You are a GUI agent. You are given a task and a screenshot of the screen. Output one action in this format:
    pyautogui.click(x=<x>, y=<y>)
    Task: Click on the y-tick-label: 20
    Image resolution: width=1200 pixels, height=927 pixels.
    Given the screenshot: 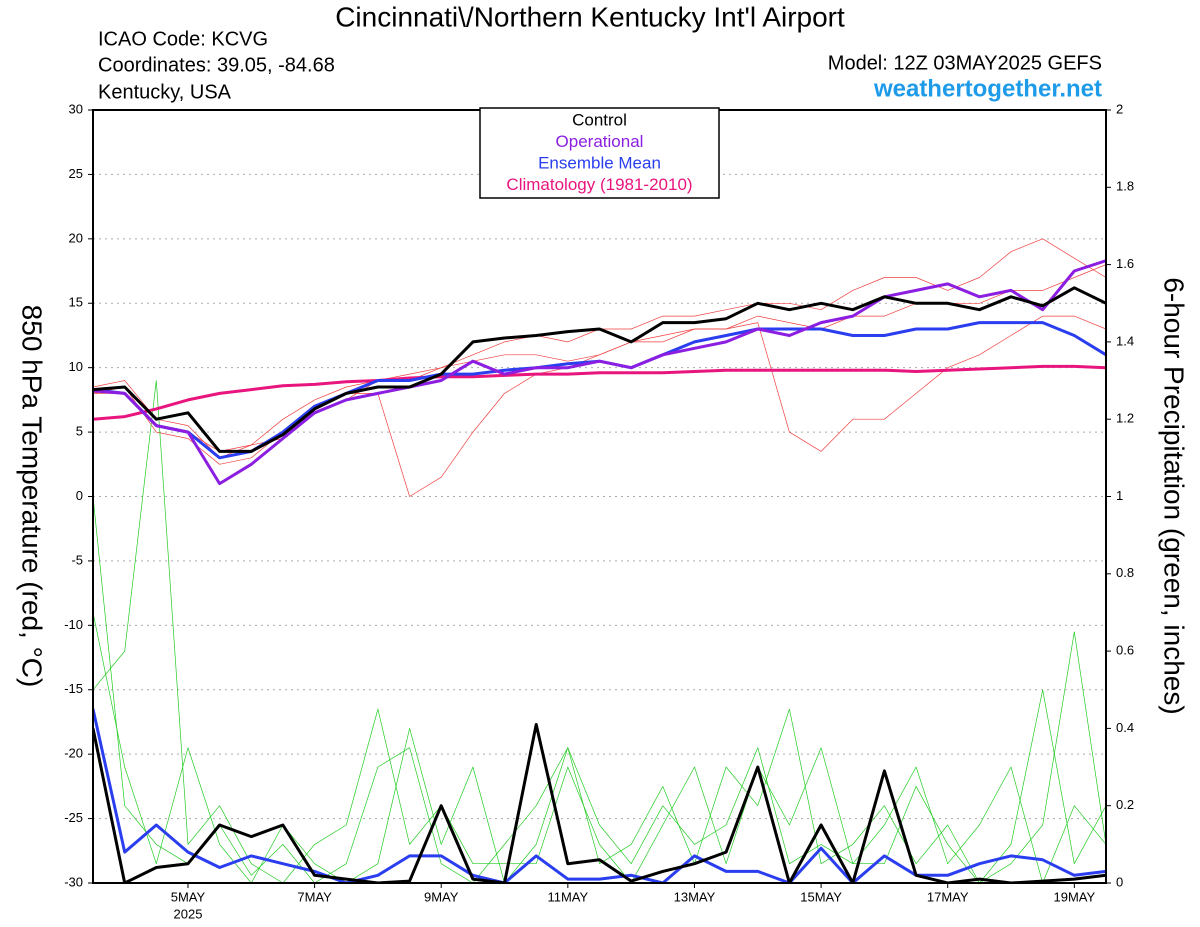 What is the action you would take?
    pyautogui.click(x=76, y=237)
    